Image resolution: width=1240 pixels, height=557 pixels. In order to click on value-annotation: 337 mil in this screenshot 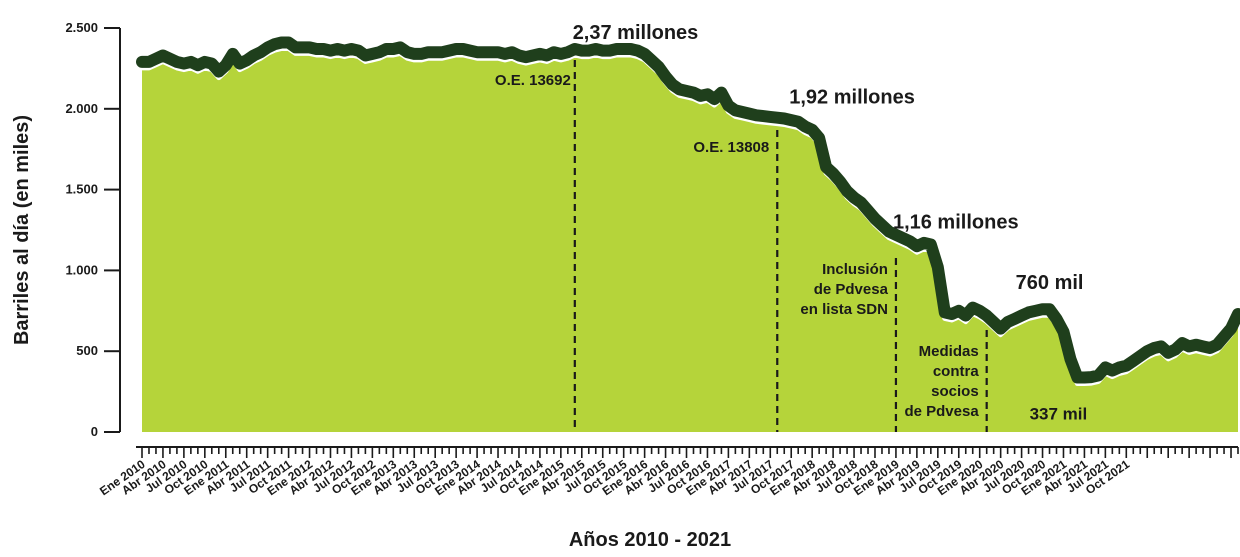, I will do `click(1059, 414)`.